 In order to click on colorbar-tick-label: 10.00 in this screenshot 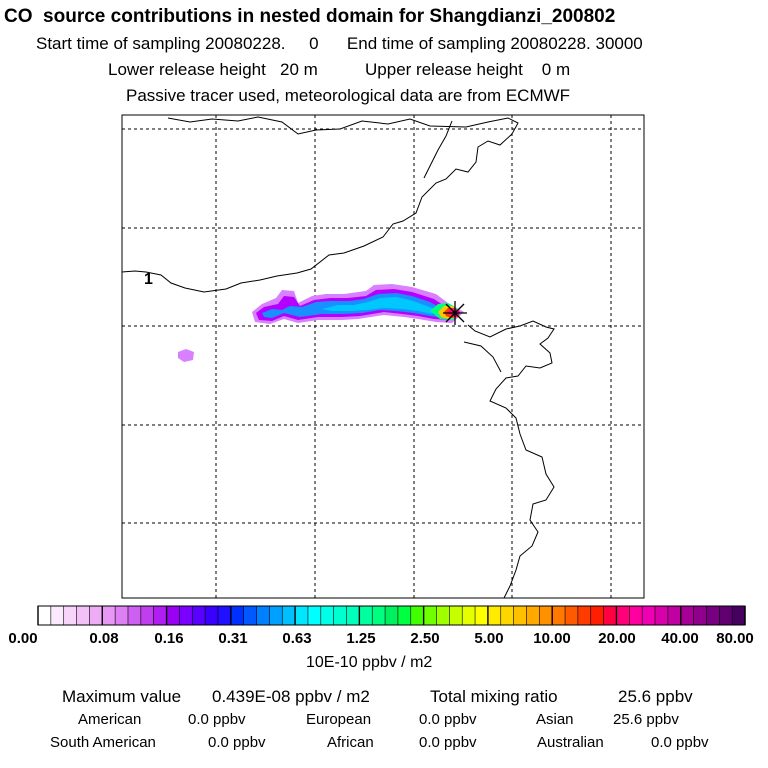, I will do `click(552, 638)`.